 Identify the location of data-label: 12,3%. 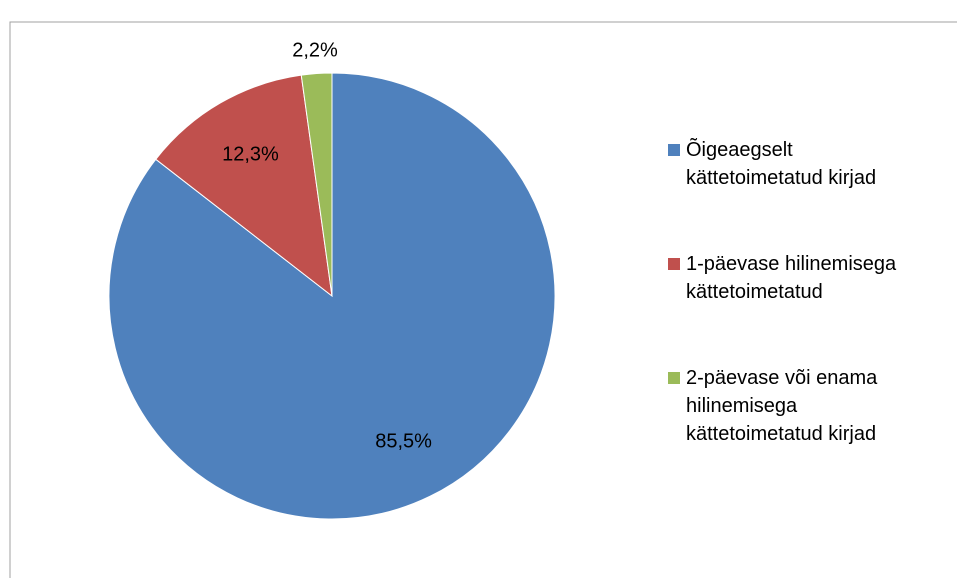
(250, 154).